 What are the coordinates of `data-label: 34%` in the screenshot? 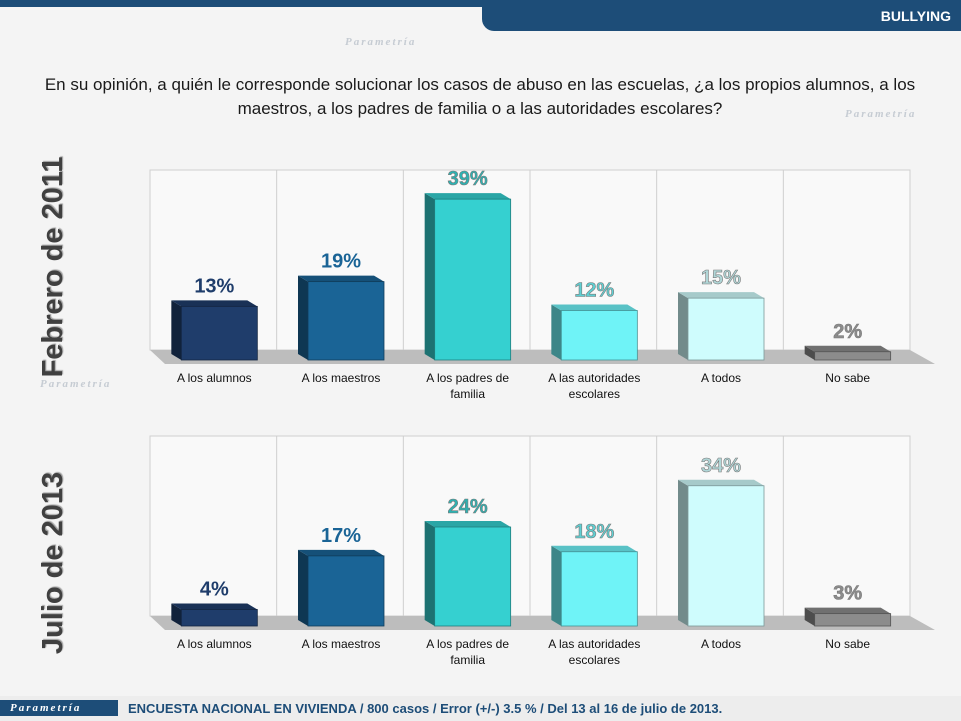 It's located at (721, 466).